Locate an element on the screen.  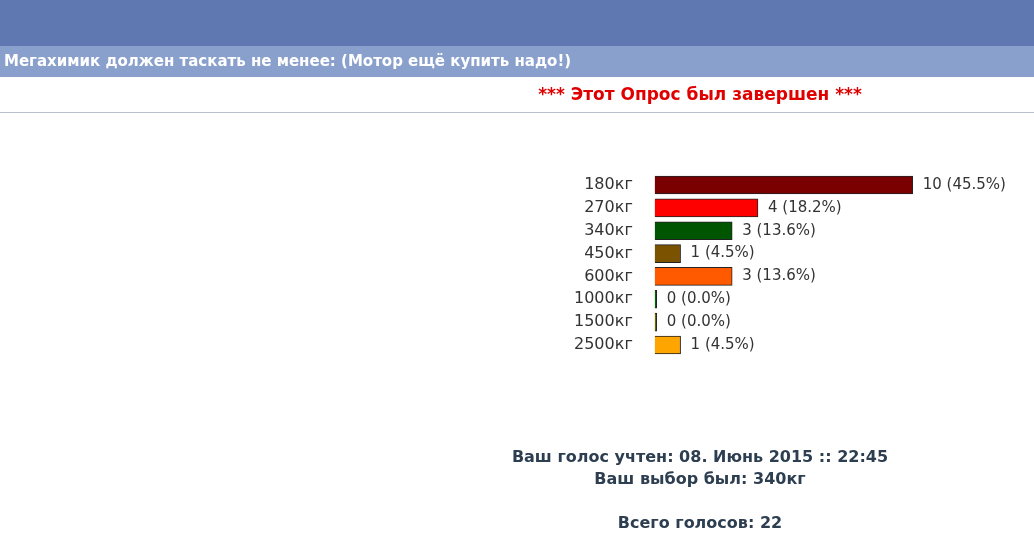
text: Ваш голос учтен: 08. Июнь 2015 :: 22:45 is located at coordinates (700, 457).